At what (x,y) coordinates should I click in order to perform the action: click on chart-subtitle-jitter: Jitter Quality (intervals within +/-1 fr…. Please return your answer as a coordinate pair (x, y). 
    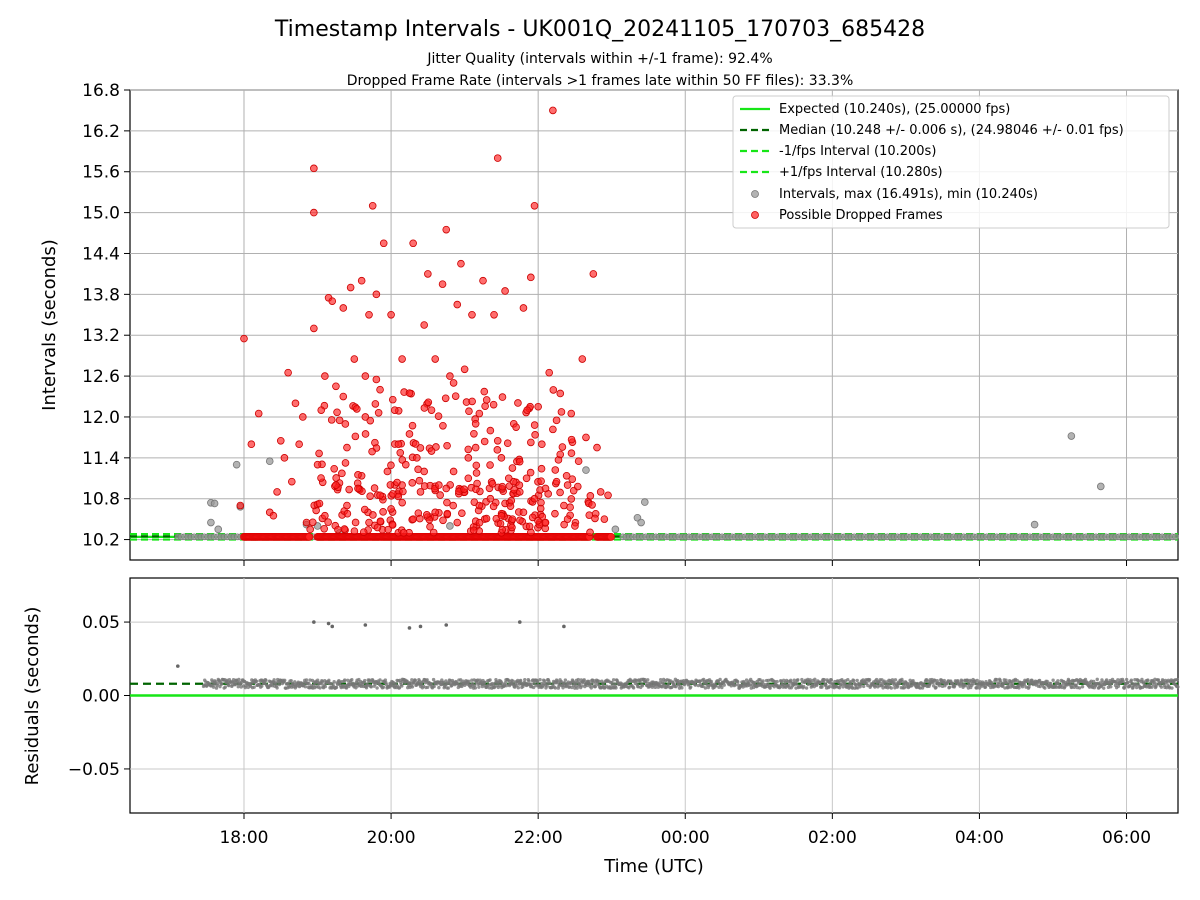
    Looking at the image, I should click on (599, 59).